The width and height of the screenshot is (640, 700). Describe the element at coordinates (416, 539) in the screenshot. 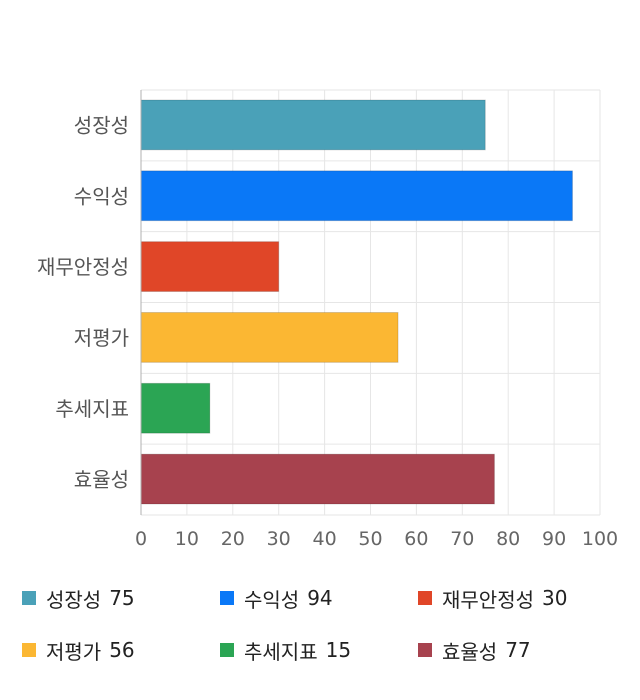

I see `x-tick-label: 60` at that location.